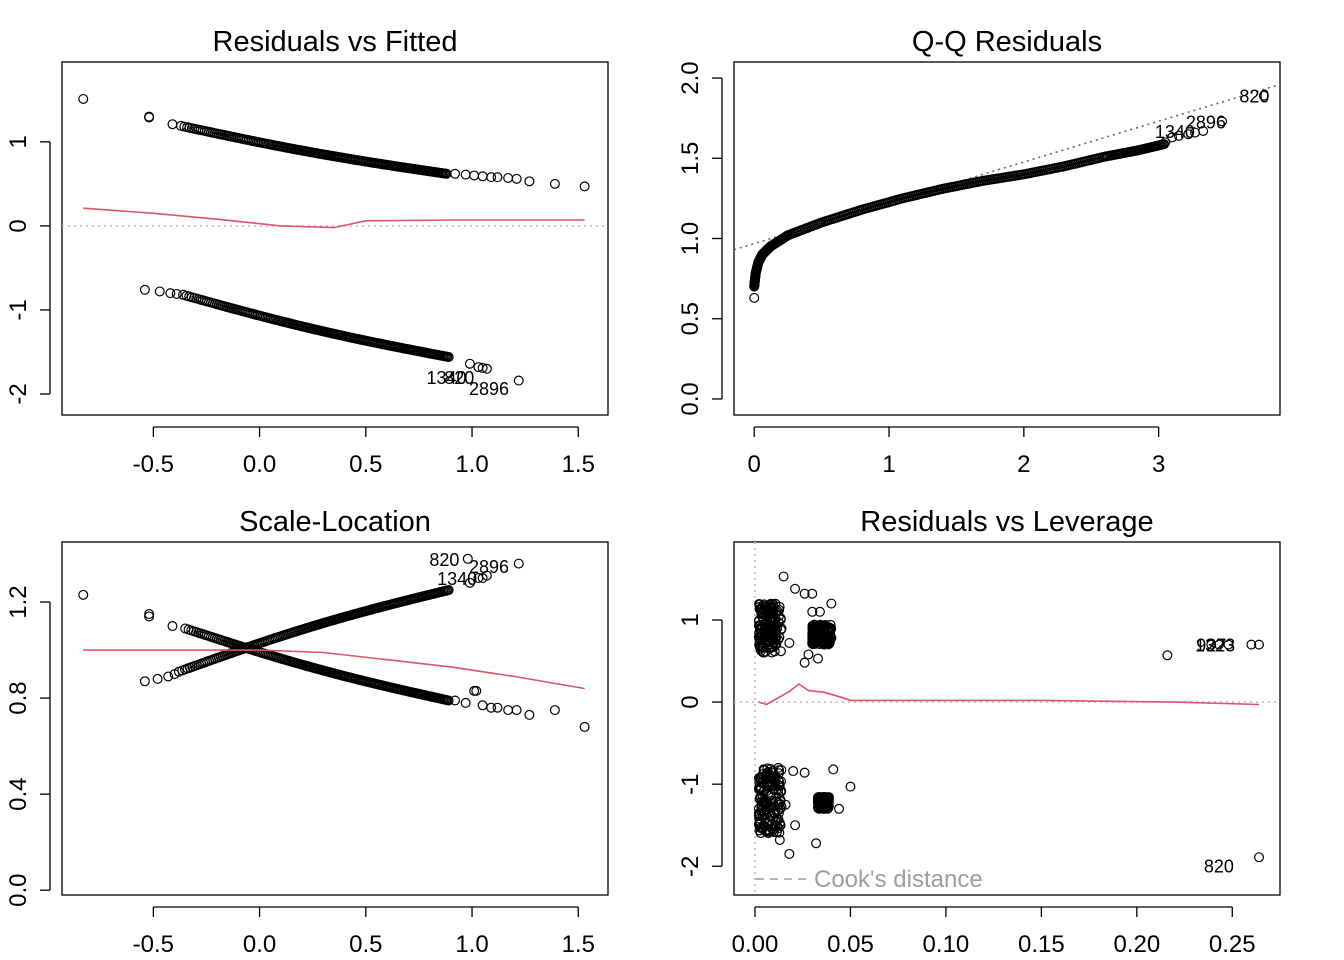  What do you see at coordinates (1023, 464) in the screenshot?
I see `x-tick-label: 2` at bounding box center [1023, 464].